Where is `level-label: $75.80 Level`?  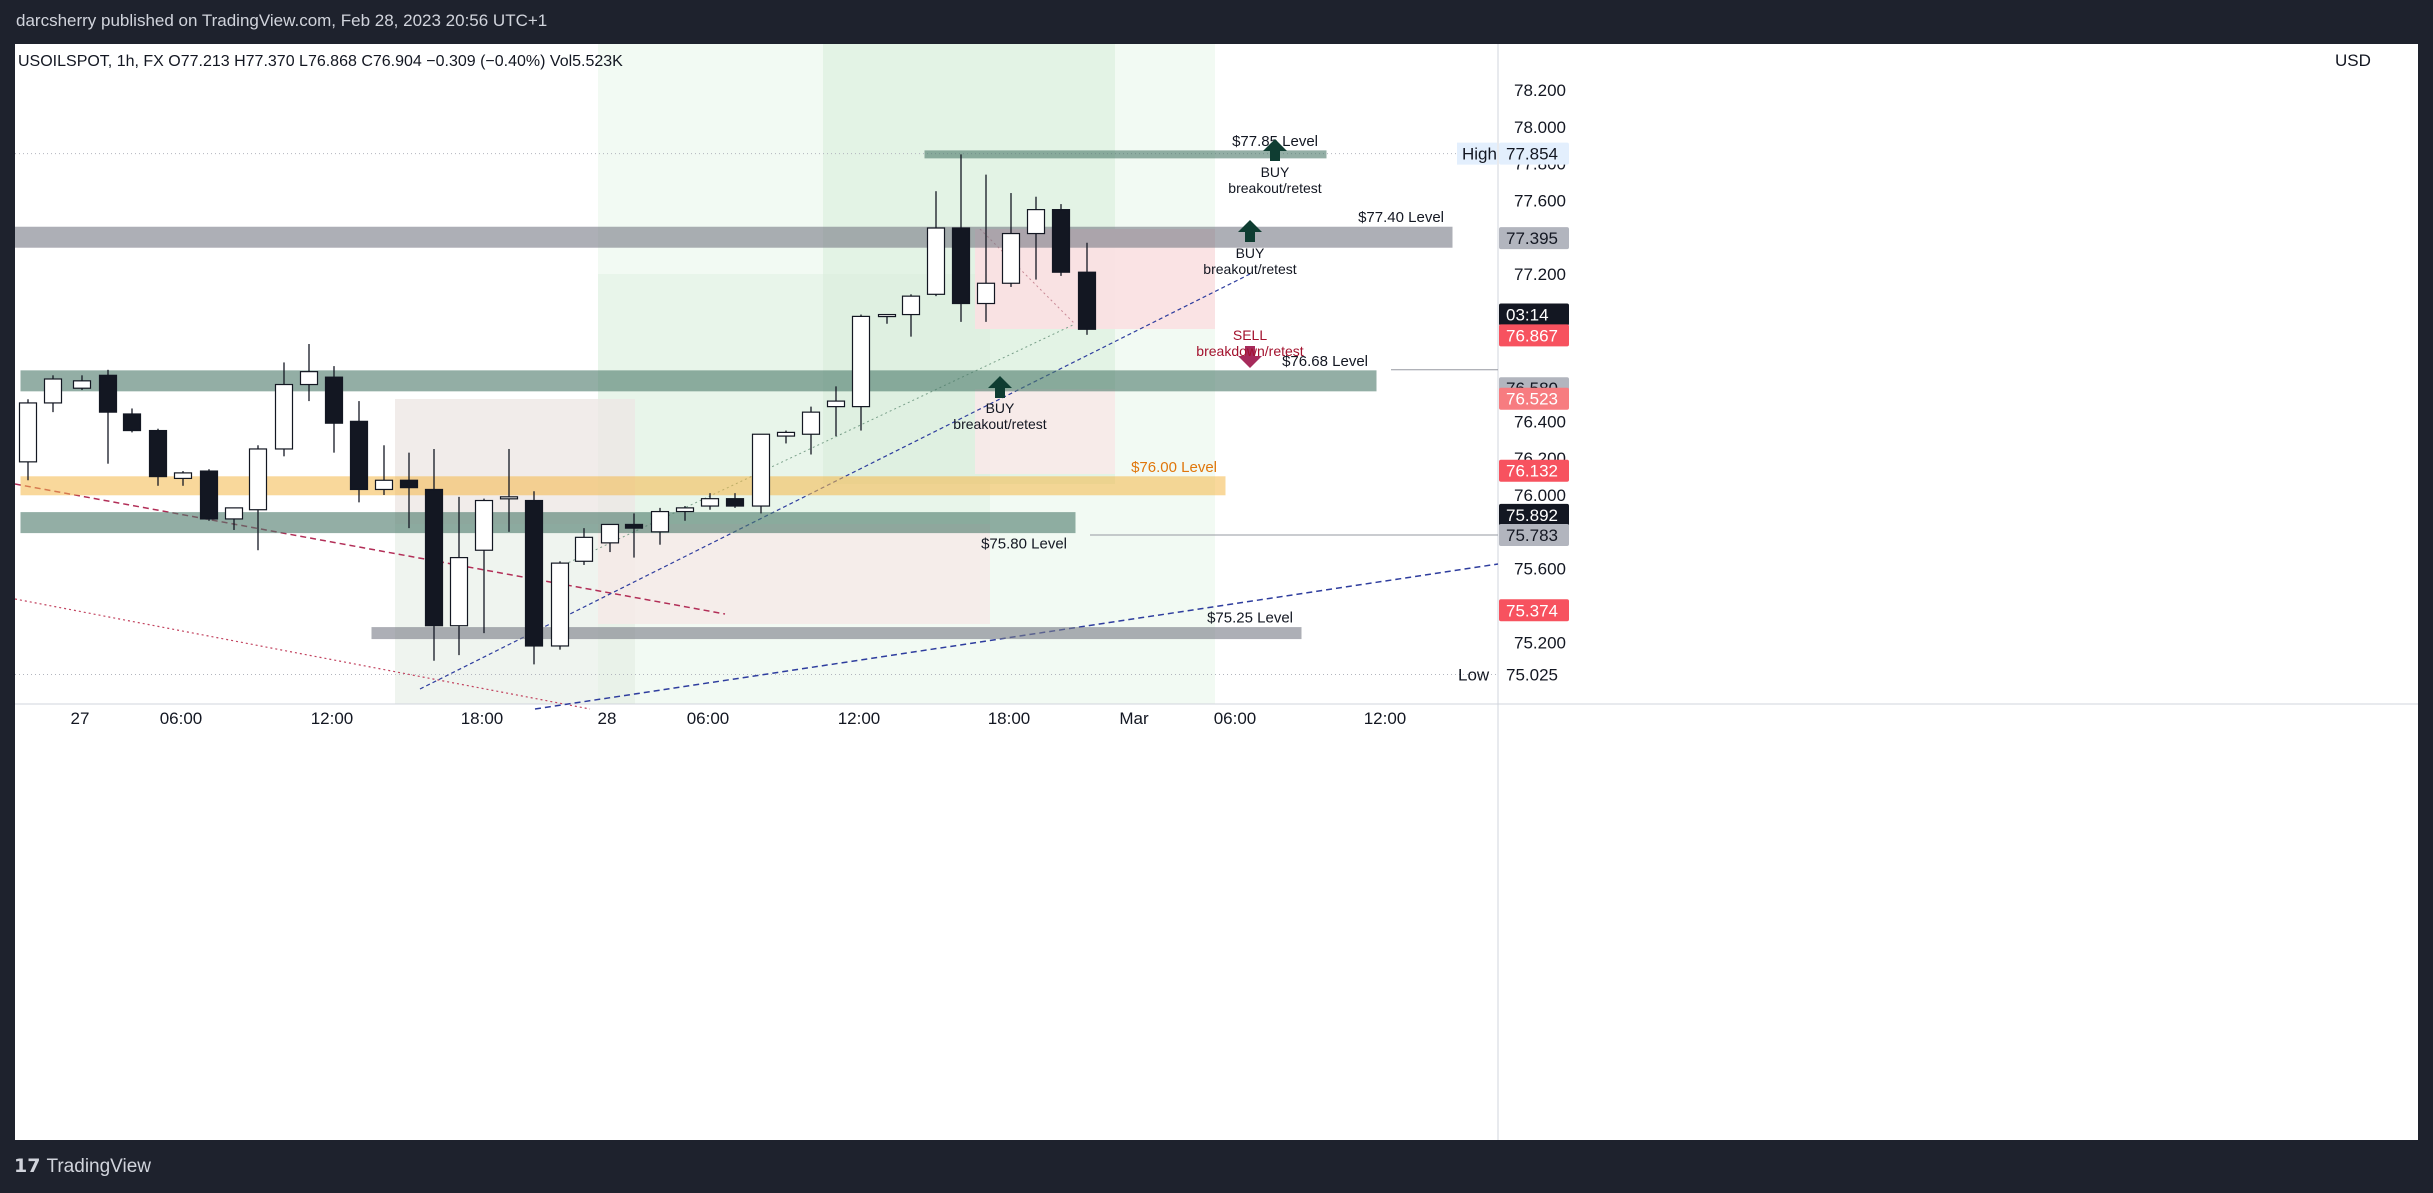 level-label: $75.80 Level is located at coordinates (1024, 544).